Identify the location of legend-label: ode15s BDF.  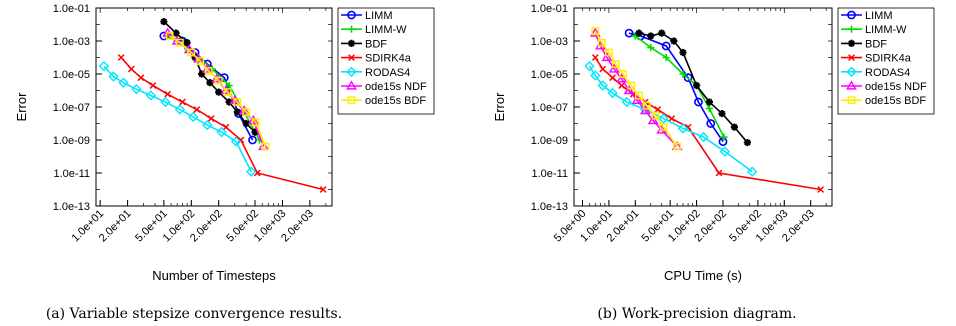
(895, 101).